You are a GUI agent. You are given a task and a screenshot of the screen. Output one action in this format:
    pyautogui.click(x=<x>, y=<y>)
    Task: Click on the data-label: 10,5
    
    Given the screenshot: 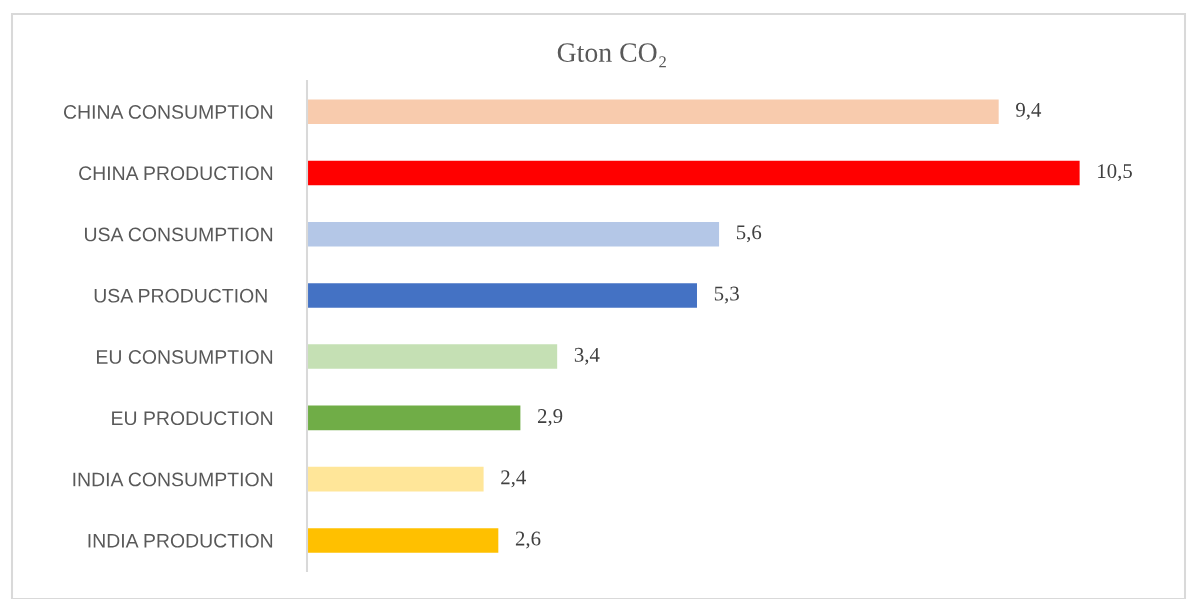 What is the action you would take?
    pyautogui.click(x=1115, y=173)
    